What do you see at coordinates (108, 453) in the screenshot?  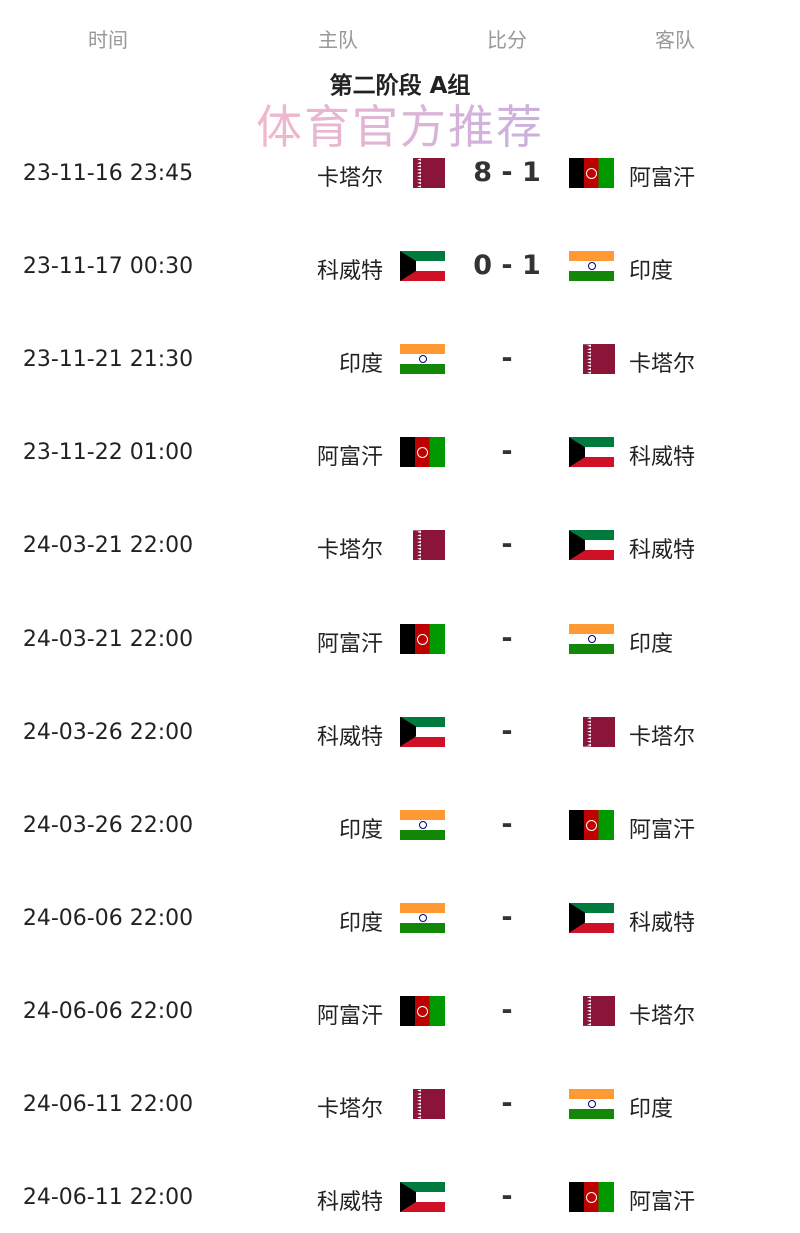 I see `match-date: 23-11-22 01:00` at bounding box center [108, 453].